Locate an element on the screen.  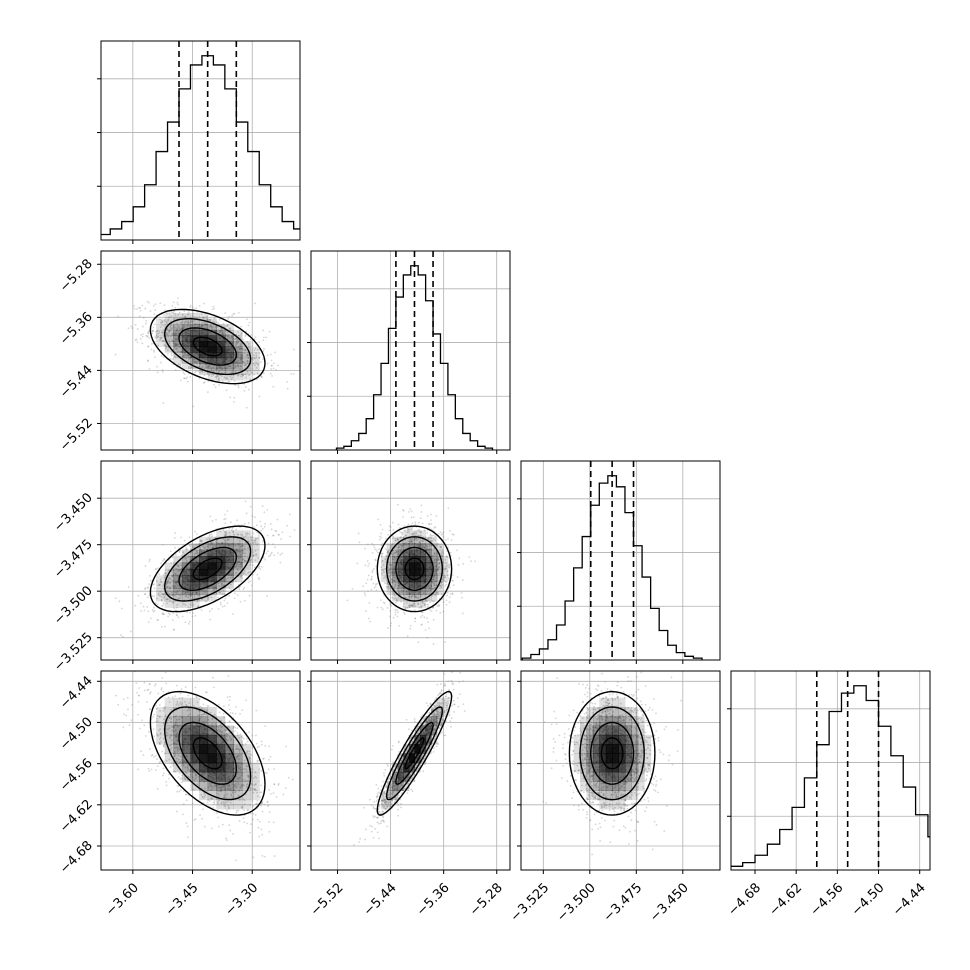
xtick-label: −3.45 is located at coordinates (182, 899).